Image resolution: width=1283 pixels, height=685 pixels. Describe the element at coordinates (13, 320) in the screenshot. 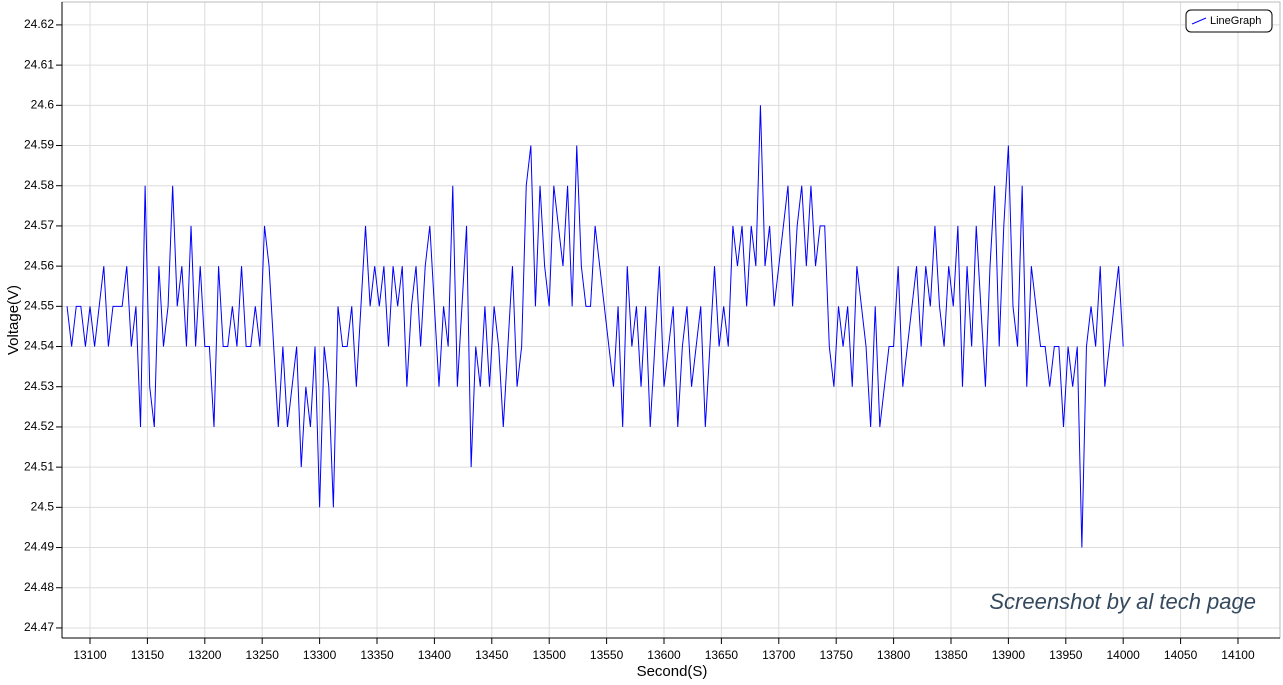

I see `y-axis-label: Voltage(V)` at that location.